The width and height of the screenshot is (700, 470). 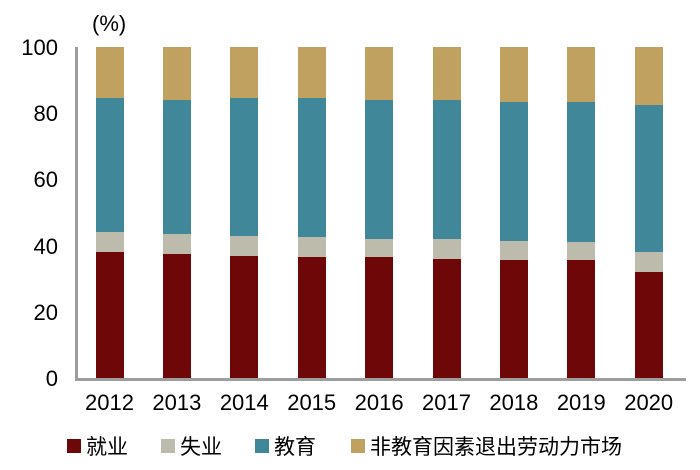 I want to click on bar-2019-segment-non_education_exit, so click(x=581, y=74).